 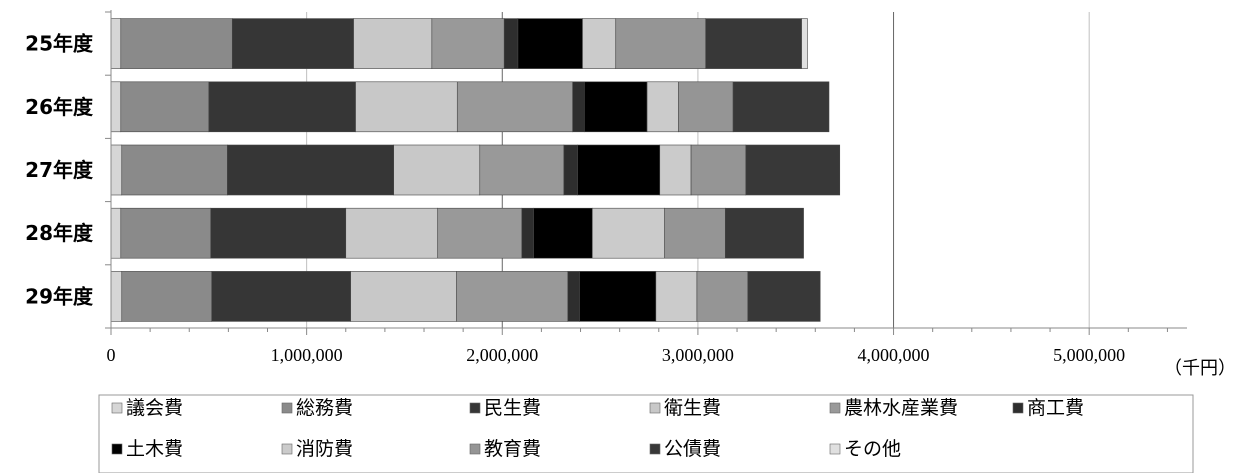 I want to click on legend-label-4: 衛生費, so click(x=692, y=408).